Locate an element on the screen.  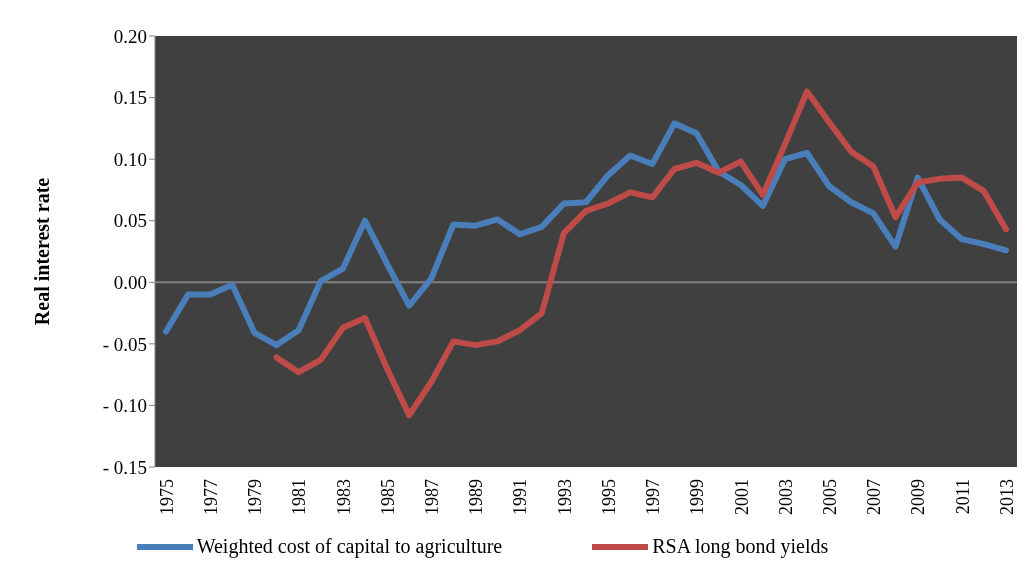
y-tick-label: 0.10 is located at coordinates (130, 159).